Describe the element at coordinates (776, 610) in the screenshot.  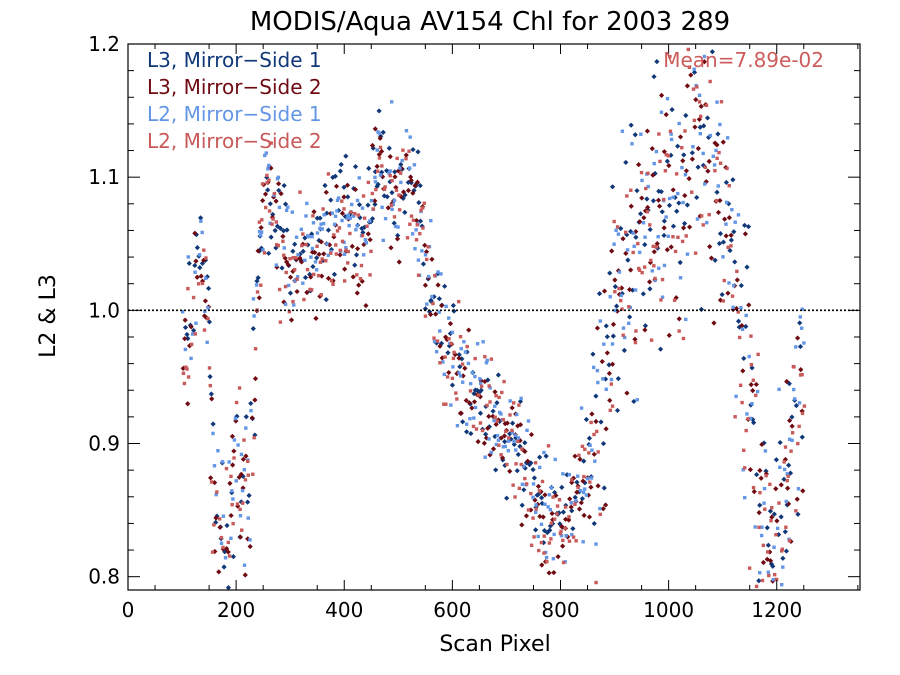
I see `x-tick-label: 1200` at that location.